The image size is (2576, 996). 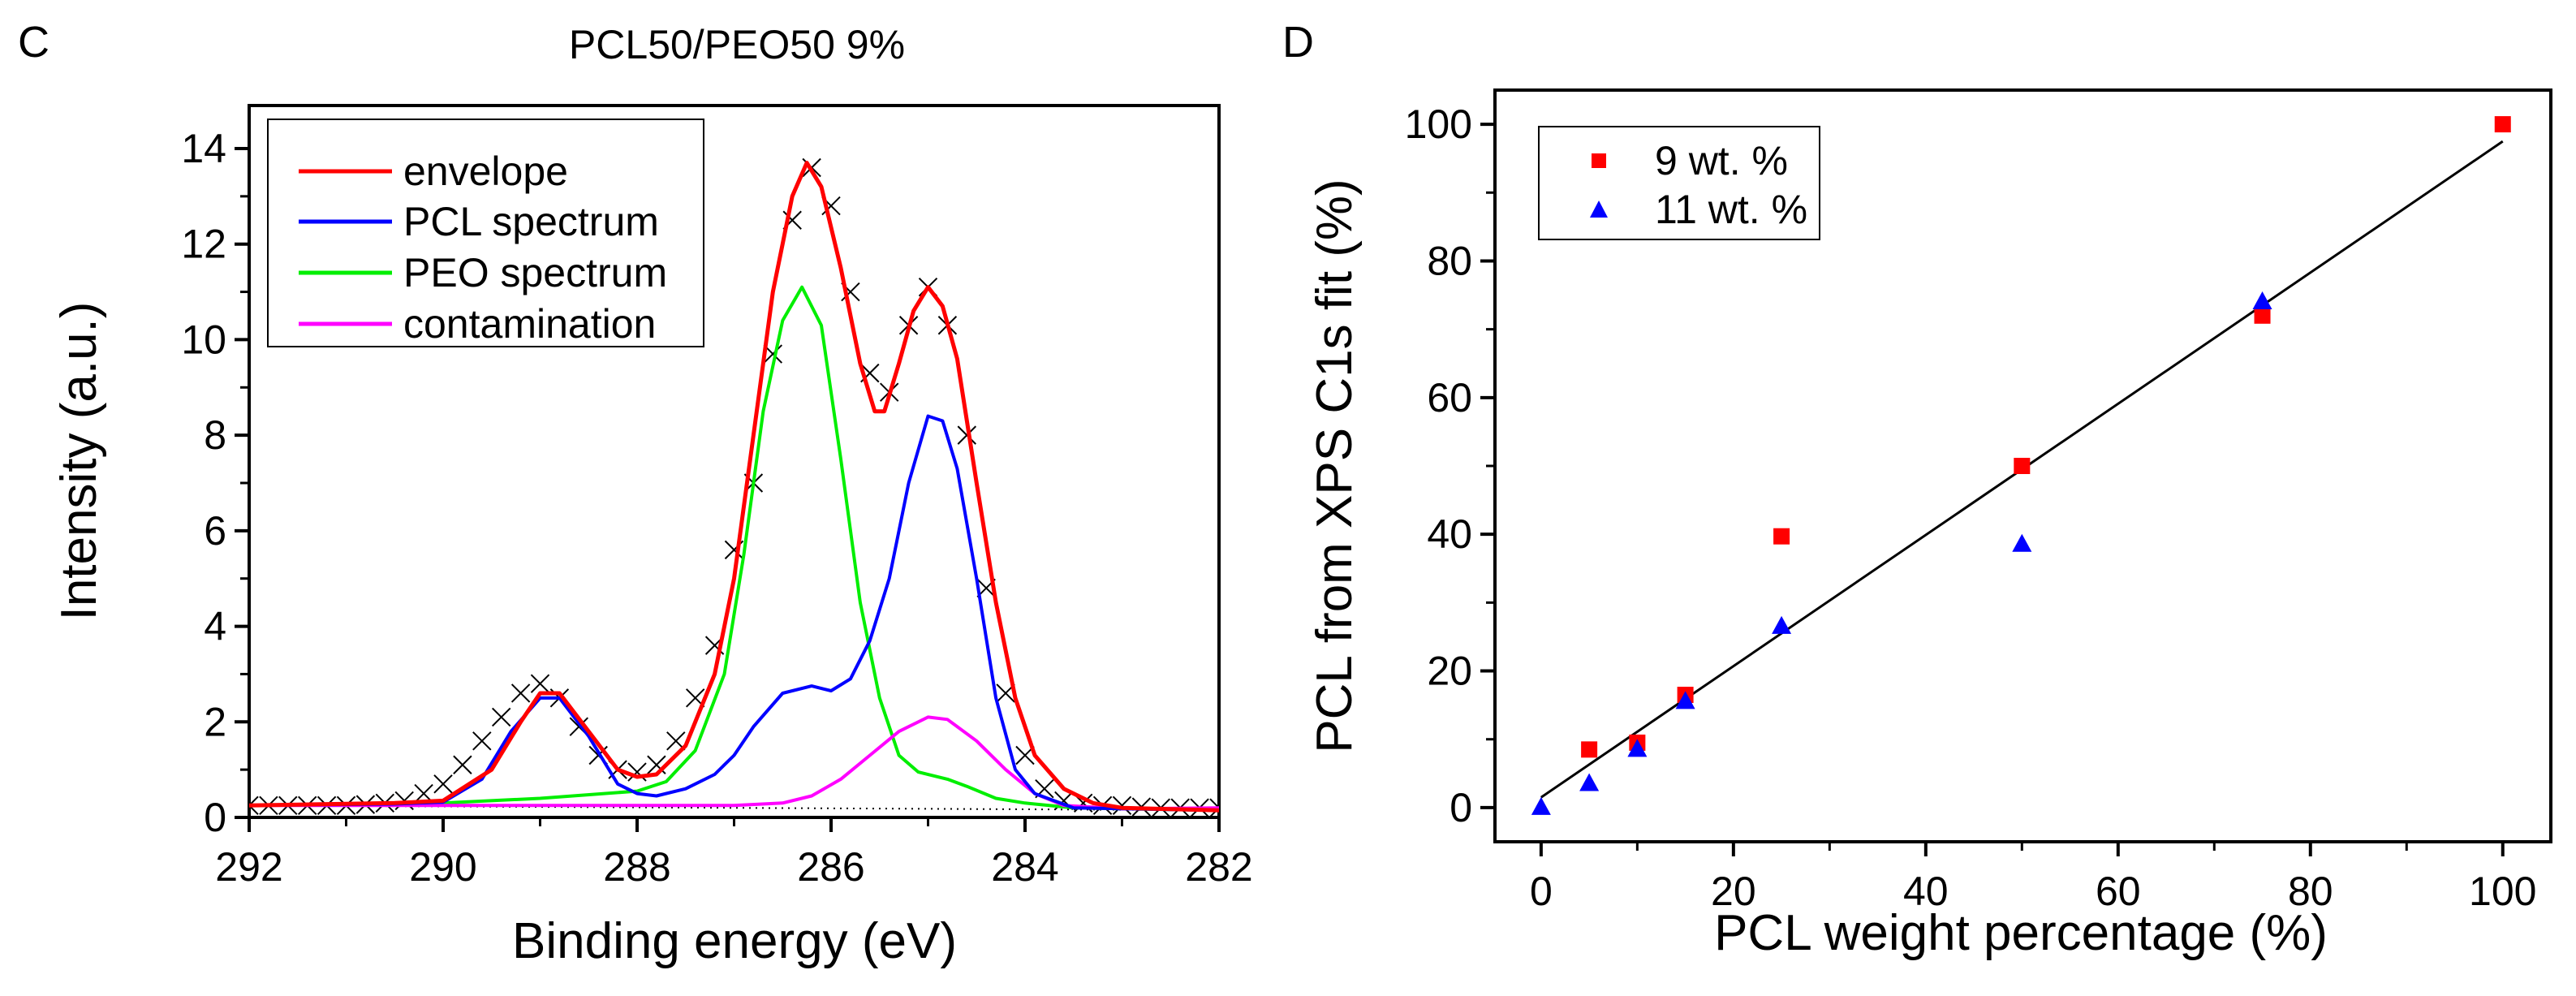 I want to click on x-tick-label: 60, so click(x=2119, y=891).